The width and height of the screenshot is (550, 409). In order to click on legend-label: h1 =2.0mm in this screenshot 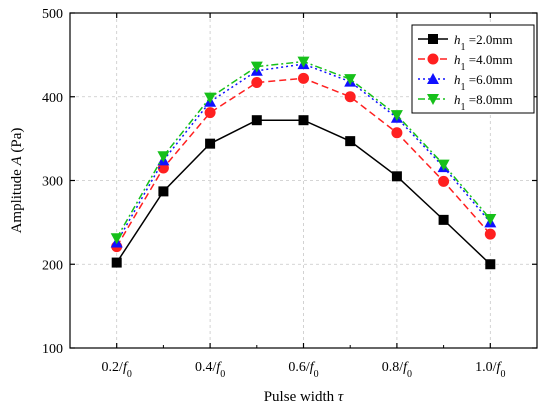, I will do `click(483, 42)`.